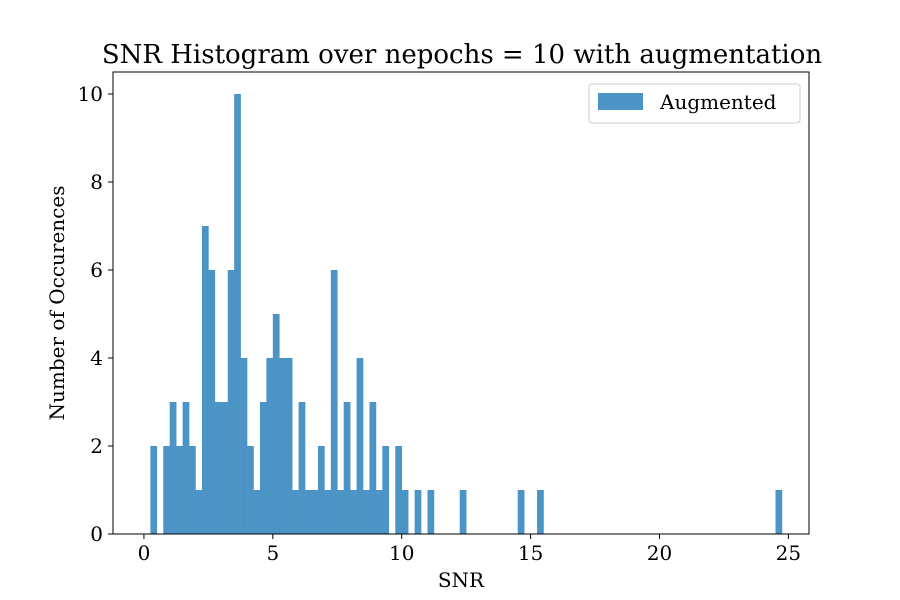 The width and height of the screenshot is (900, 600). What do you see at coordinates (57, 303) in the screenshot?
I see `y-axis-label: Number of Occurences` at bounding box center [57, 303].